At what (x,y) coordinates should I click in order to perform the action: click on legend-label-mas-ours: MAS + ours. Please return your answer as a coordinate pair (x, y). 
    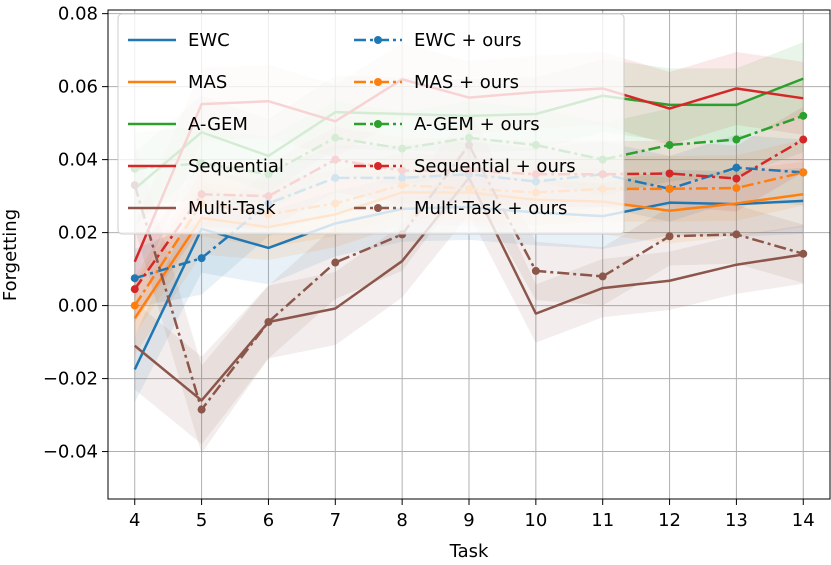
    Looking at the image, I should click on (466, 82).